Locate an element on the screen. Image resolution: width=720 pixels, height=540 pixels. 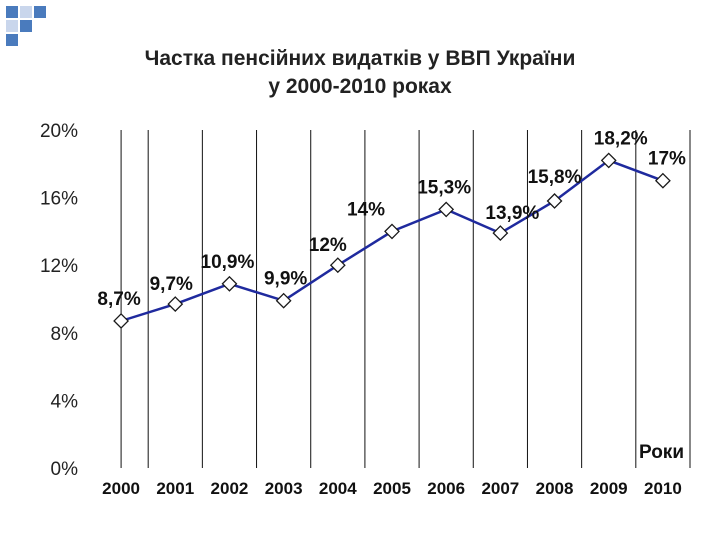
data-label: 12% is located at coordinates (328, 245).